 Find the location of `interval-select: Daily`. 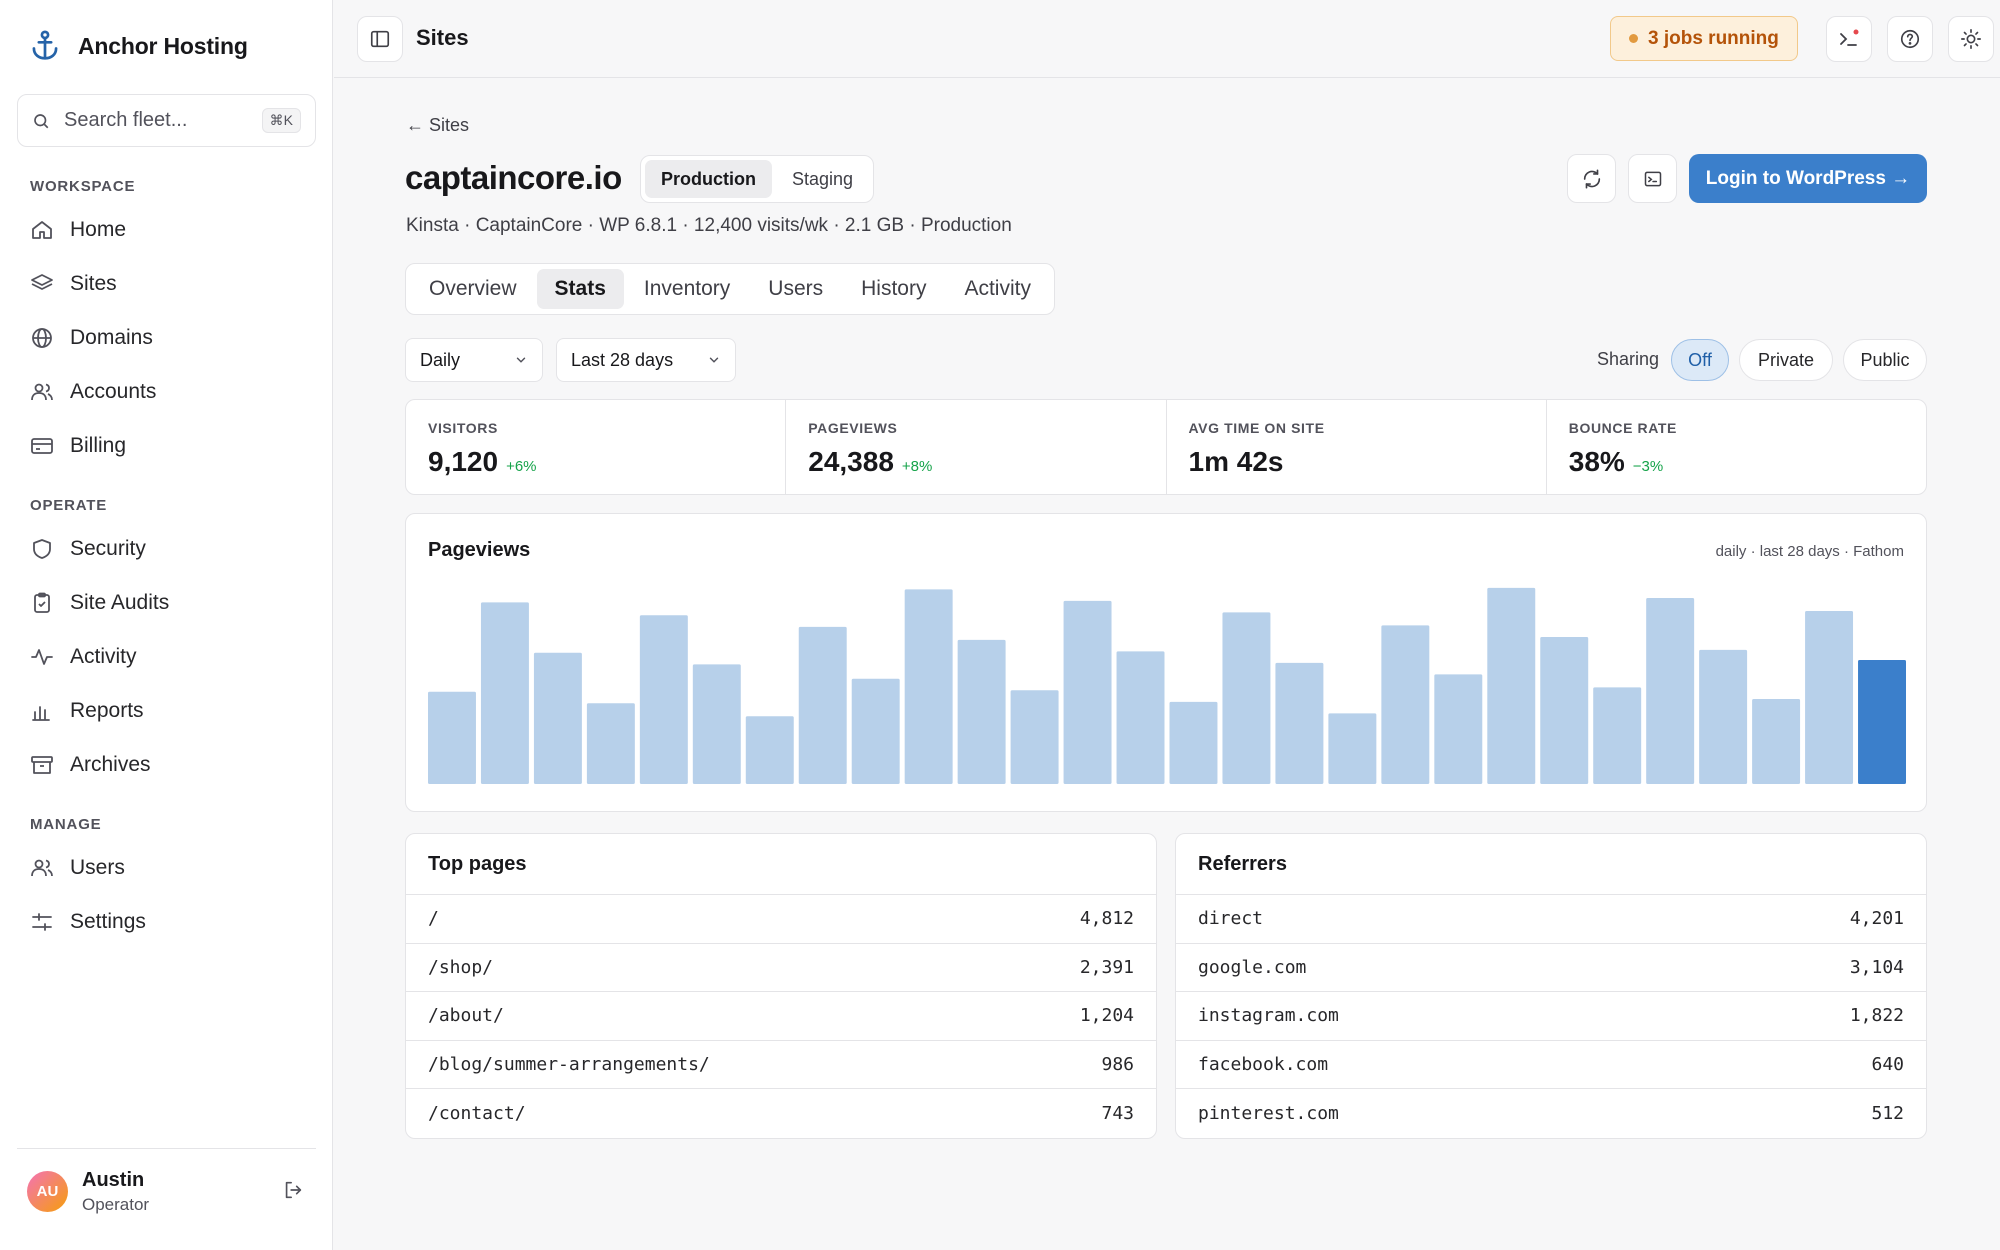

interval-select: Daily is located at coordinates (474, 360).